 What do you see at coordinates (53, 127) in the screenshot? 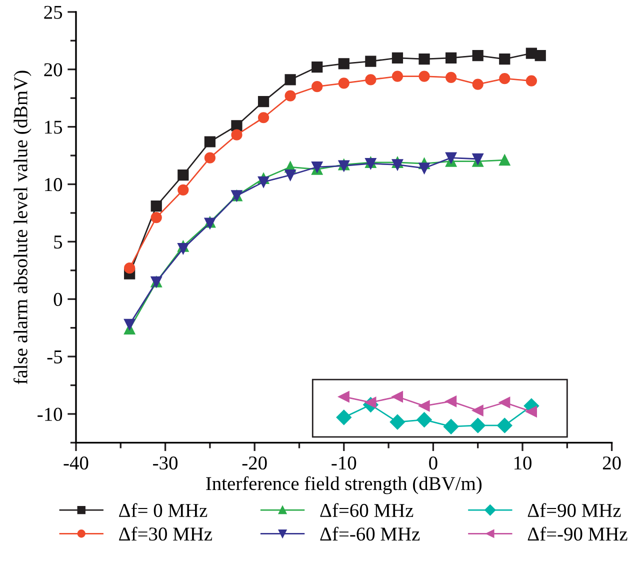
I see `y-tick-label: 15` at bounding box center [53, 127].